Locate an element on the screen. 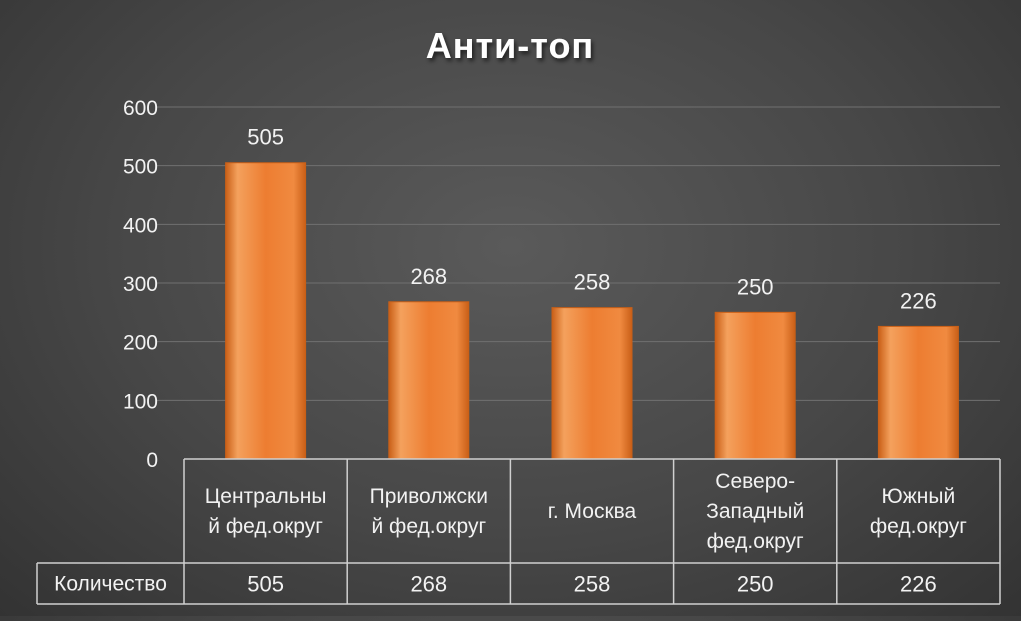 This screenshot has width=1021, height=621. y-axis-ticks: 0 100 200 300 400 500 600 is located at coordinates (140, 284).